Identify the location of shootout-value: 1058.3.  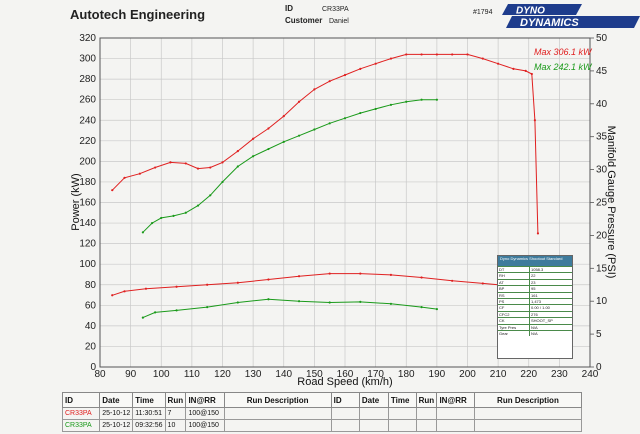
(550, 270).